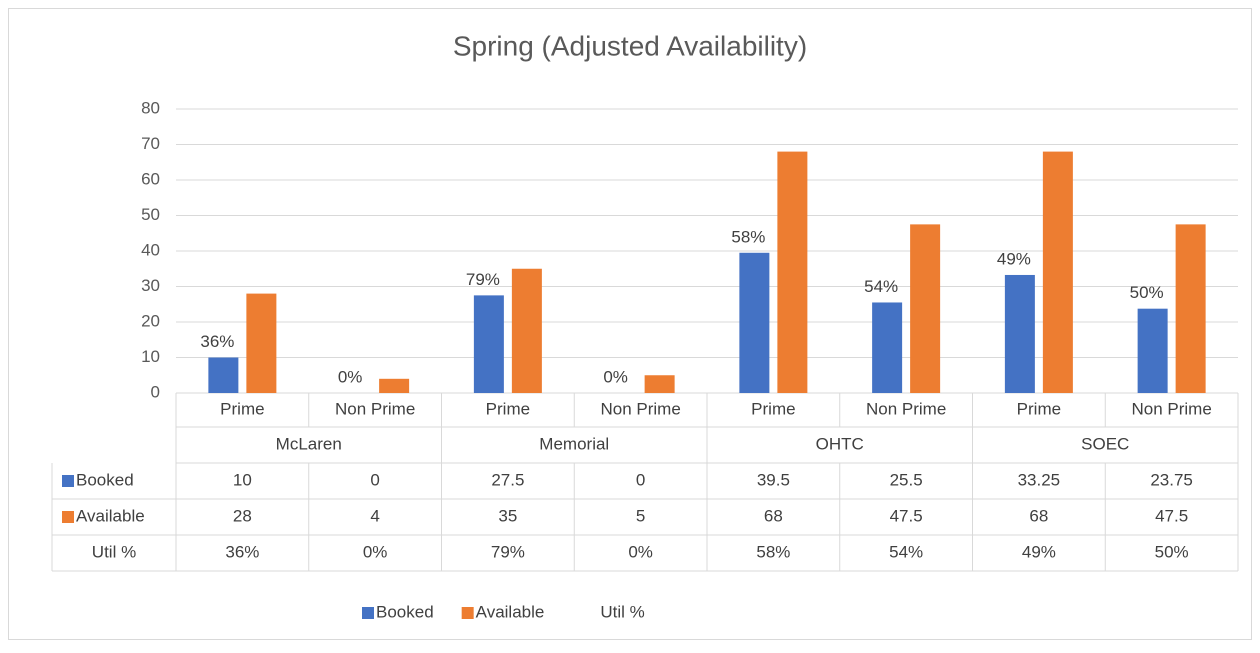 Image resolution: width=1260 pixels, height=653 pixels. I want to click on data-label: 50%, so click(1147, 292).